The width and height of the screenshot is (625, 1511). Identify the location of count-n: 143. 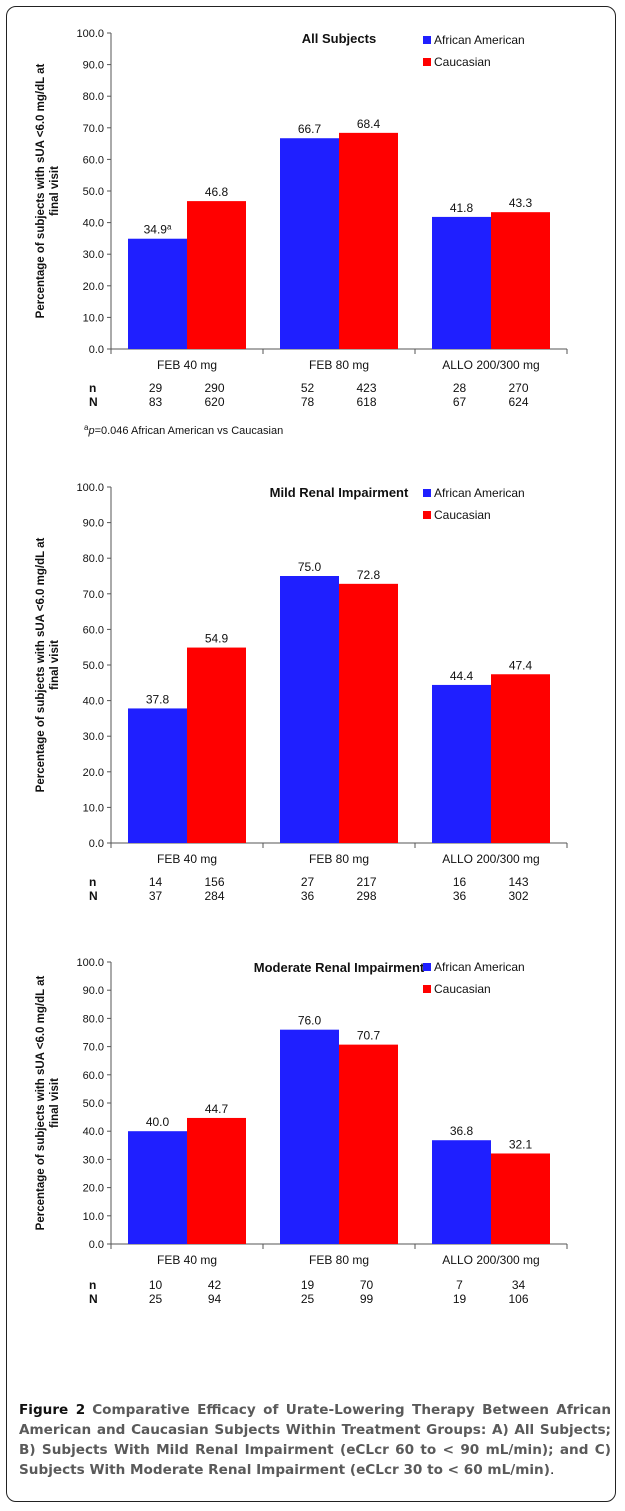
(518, 882).